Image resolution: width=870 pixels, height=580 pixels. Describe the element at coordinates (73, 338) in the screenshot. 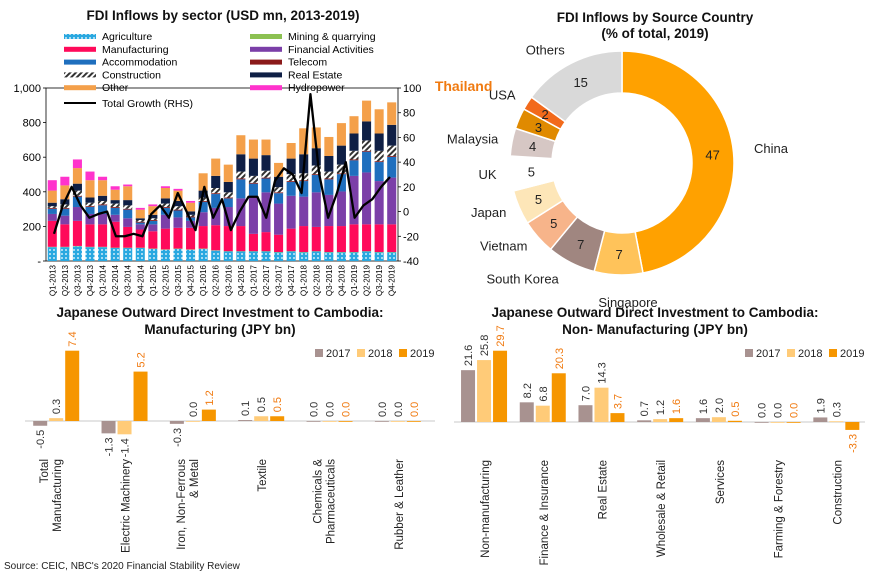

I see `bar-value-label: 7.4` at that location.